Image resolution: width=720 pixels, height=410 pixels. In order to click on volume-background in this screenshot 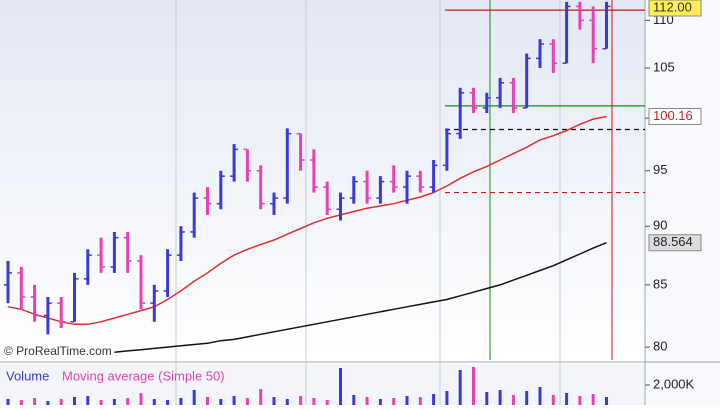, I will do `click(322, 384)`.